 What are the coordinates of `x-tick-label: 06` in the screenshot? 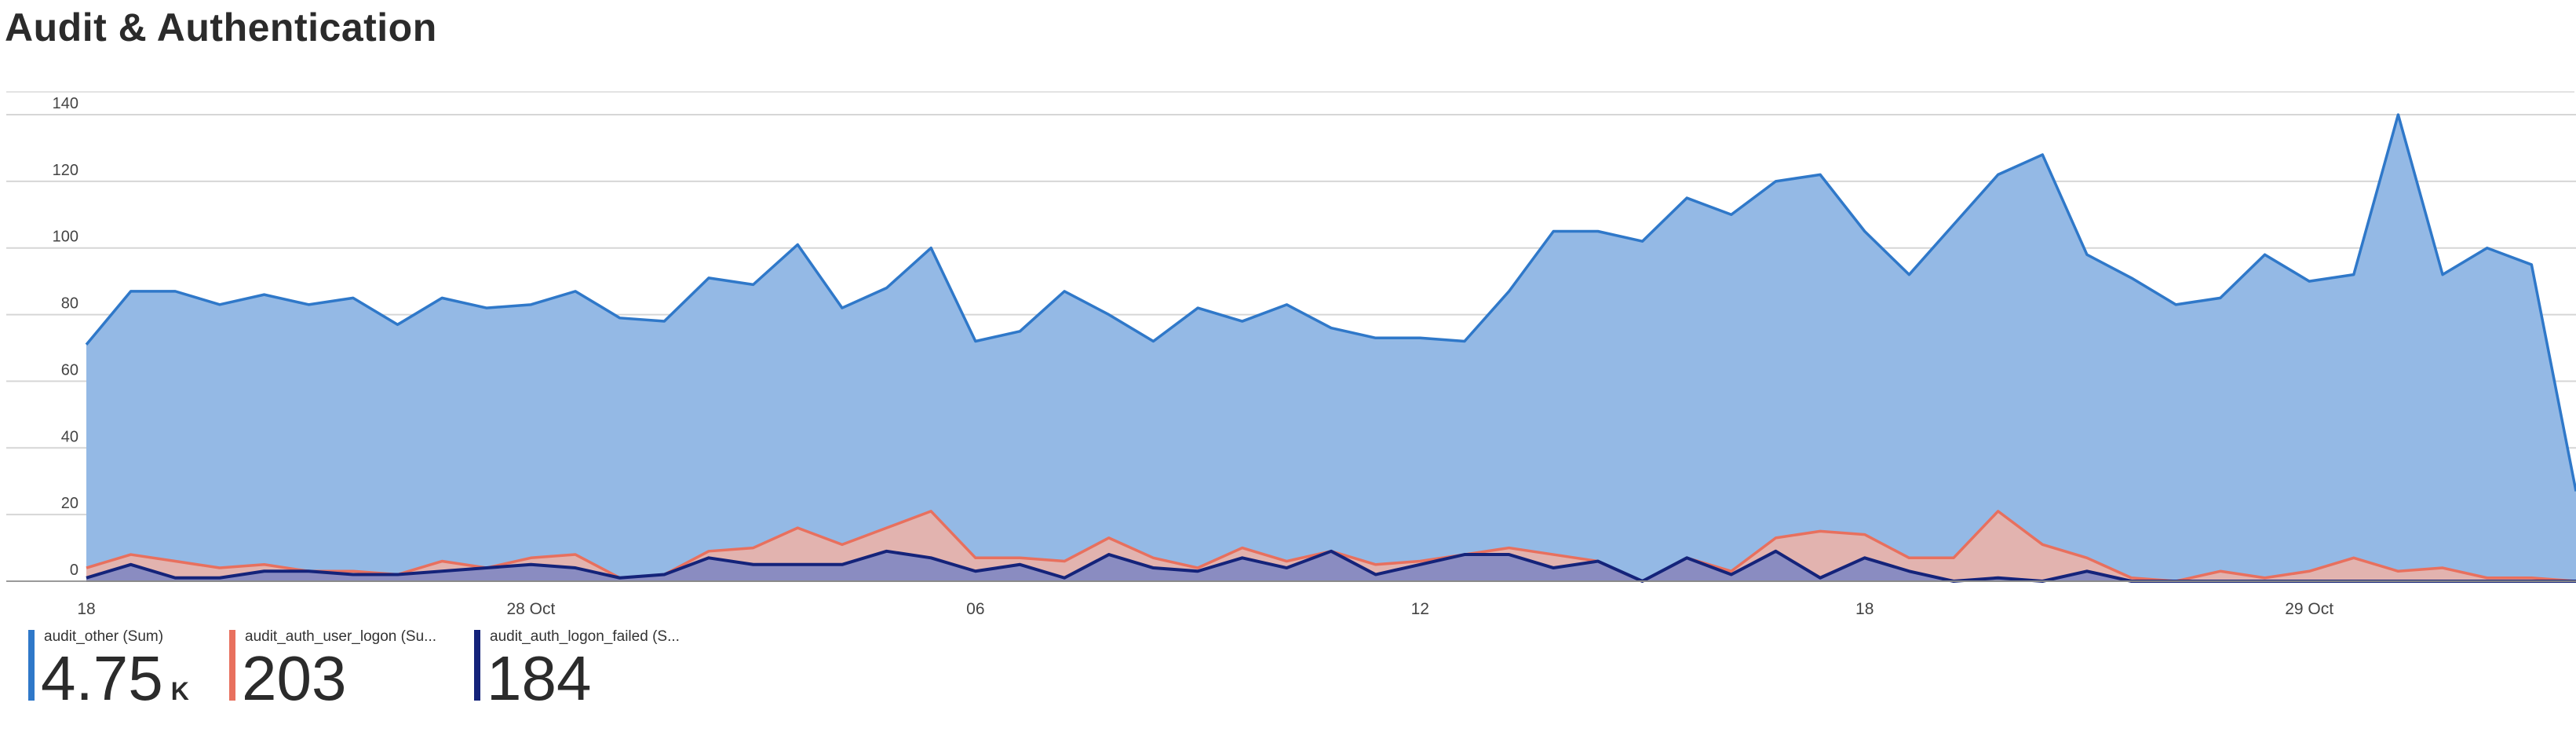 It's located at (975, 609).